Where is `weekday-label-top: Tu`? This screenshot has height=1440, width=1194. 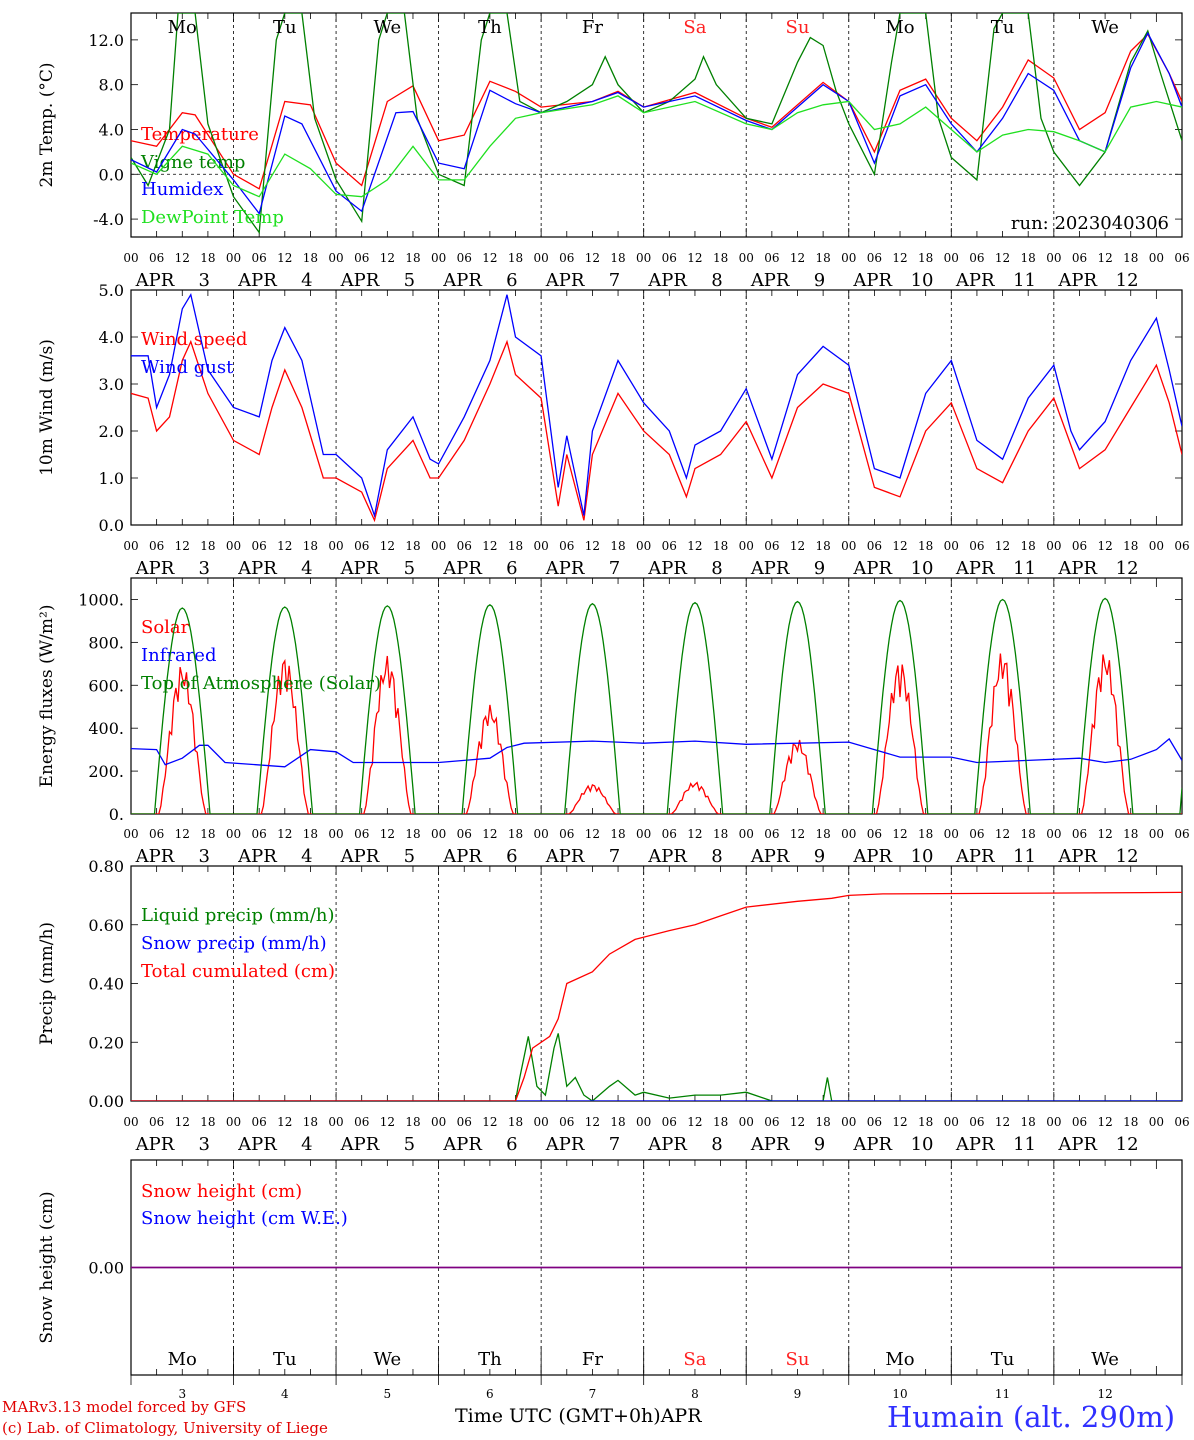
weekday-label-top: Tu is located at coordinates (1003, 27).